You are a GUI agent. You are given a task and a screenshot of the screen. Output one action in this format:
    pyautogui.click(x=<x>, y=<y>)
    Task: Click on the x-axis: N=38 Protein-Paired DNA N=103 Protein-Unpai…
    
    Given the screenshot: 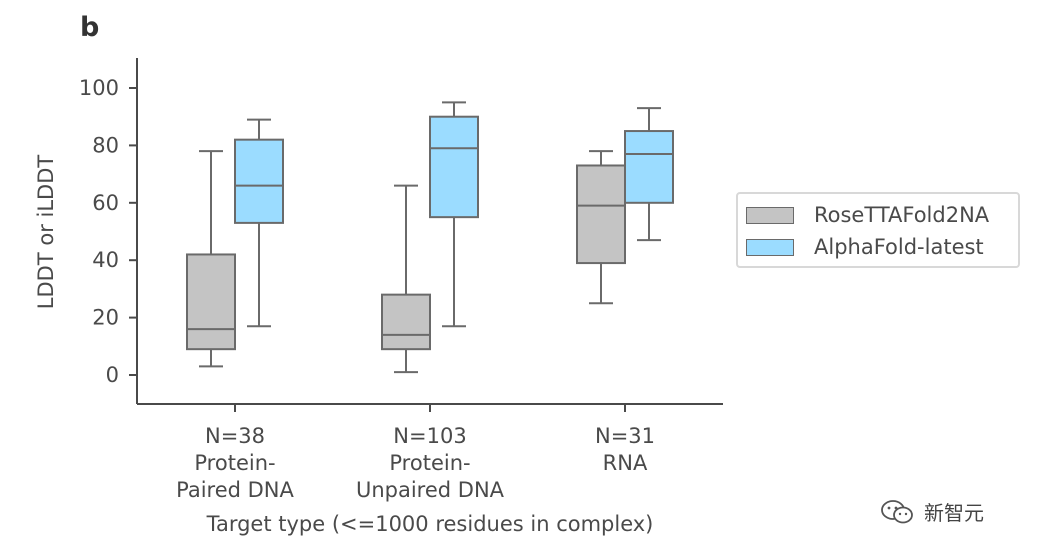 What is the action you would take?
    pyautogui.click(x=430, y=452)
    